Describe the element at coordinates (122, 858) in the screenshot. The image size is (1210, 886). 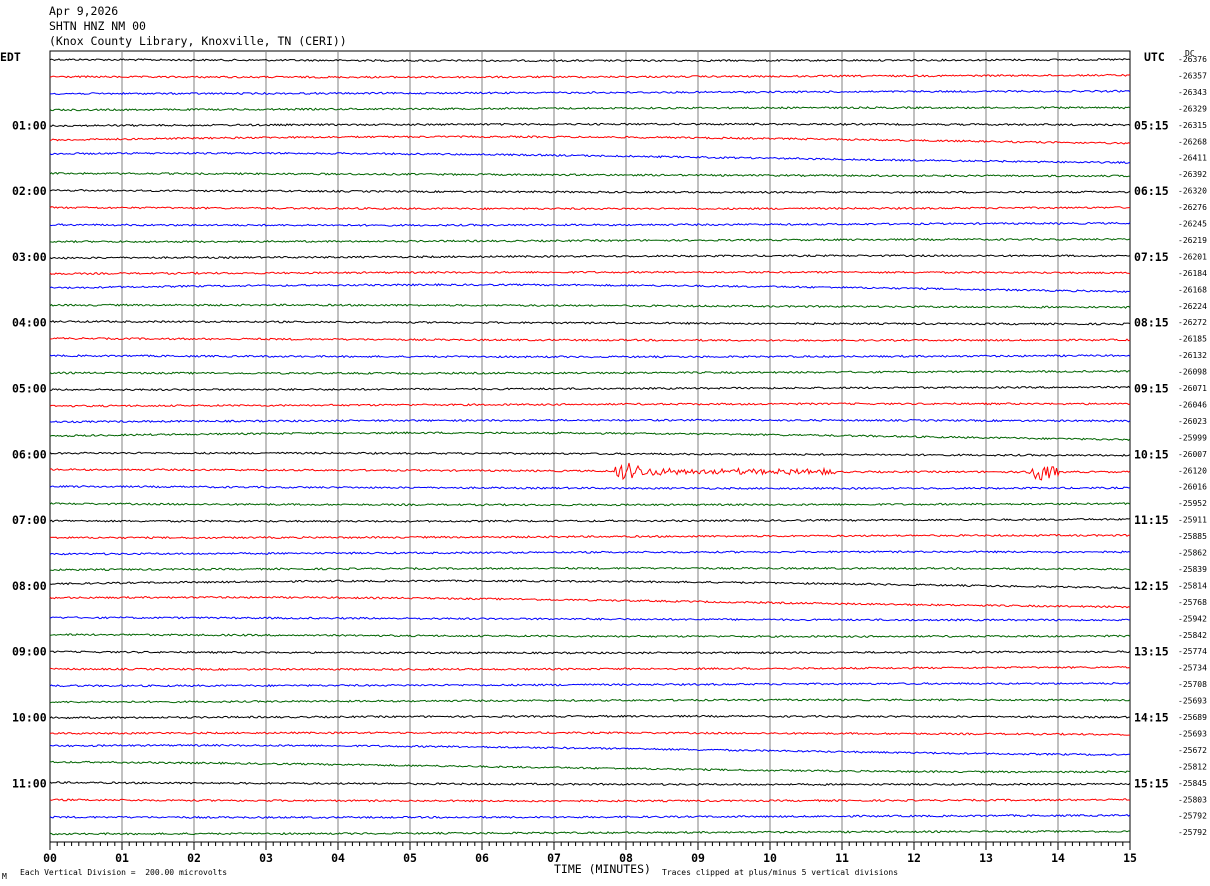
I see `x-tick-label: 01` at that location.